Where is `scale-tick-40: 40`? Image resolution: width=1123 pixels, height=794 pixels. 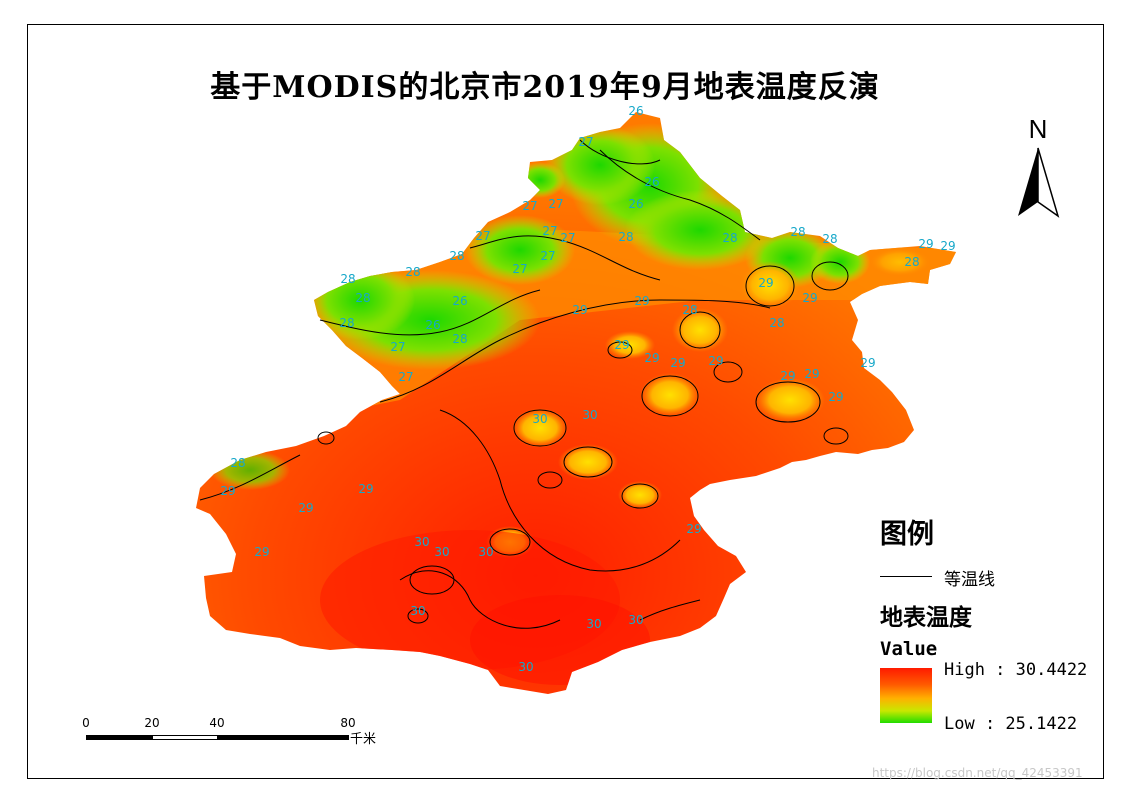
scale-tick-40: 40 is located at coordinates (217, 723).